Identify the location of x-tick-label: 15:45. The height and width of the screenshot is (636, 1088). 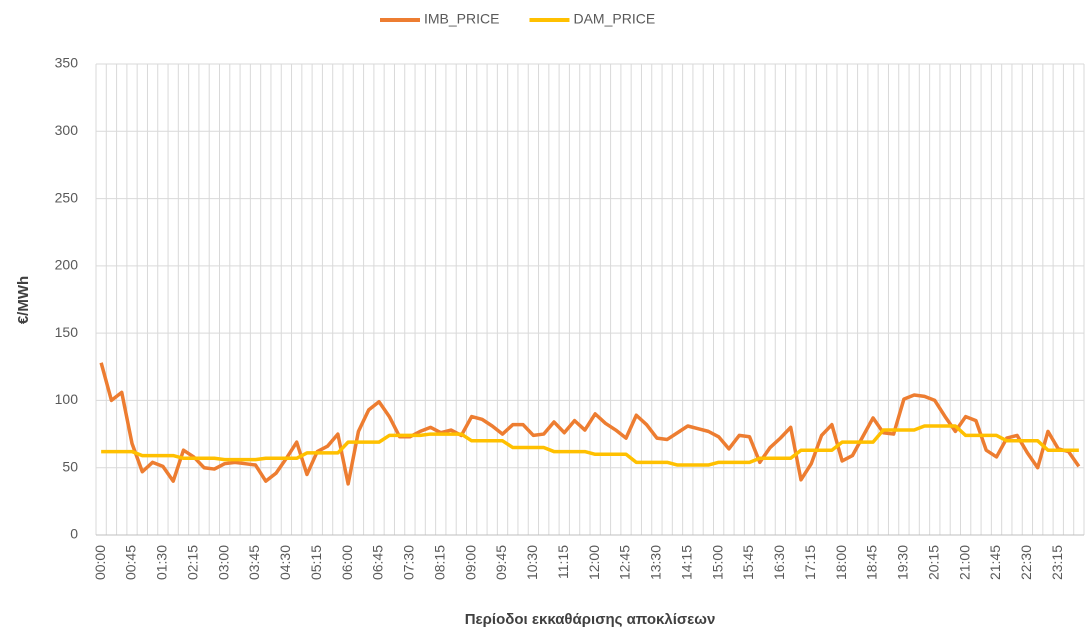
(748, 562).